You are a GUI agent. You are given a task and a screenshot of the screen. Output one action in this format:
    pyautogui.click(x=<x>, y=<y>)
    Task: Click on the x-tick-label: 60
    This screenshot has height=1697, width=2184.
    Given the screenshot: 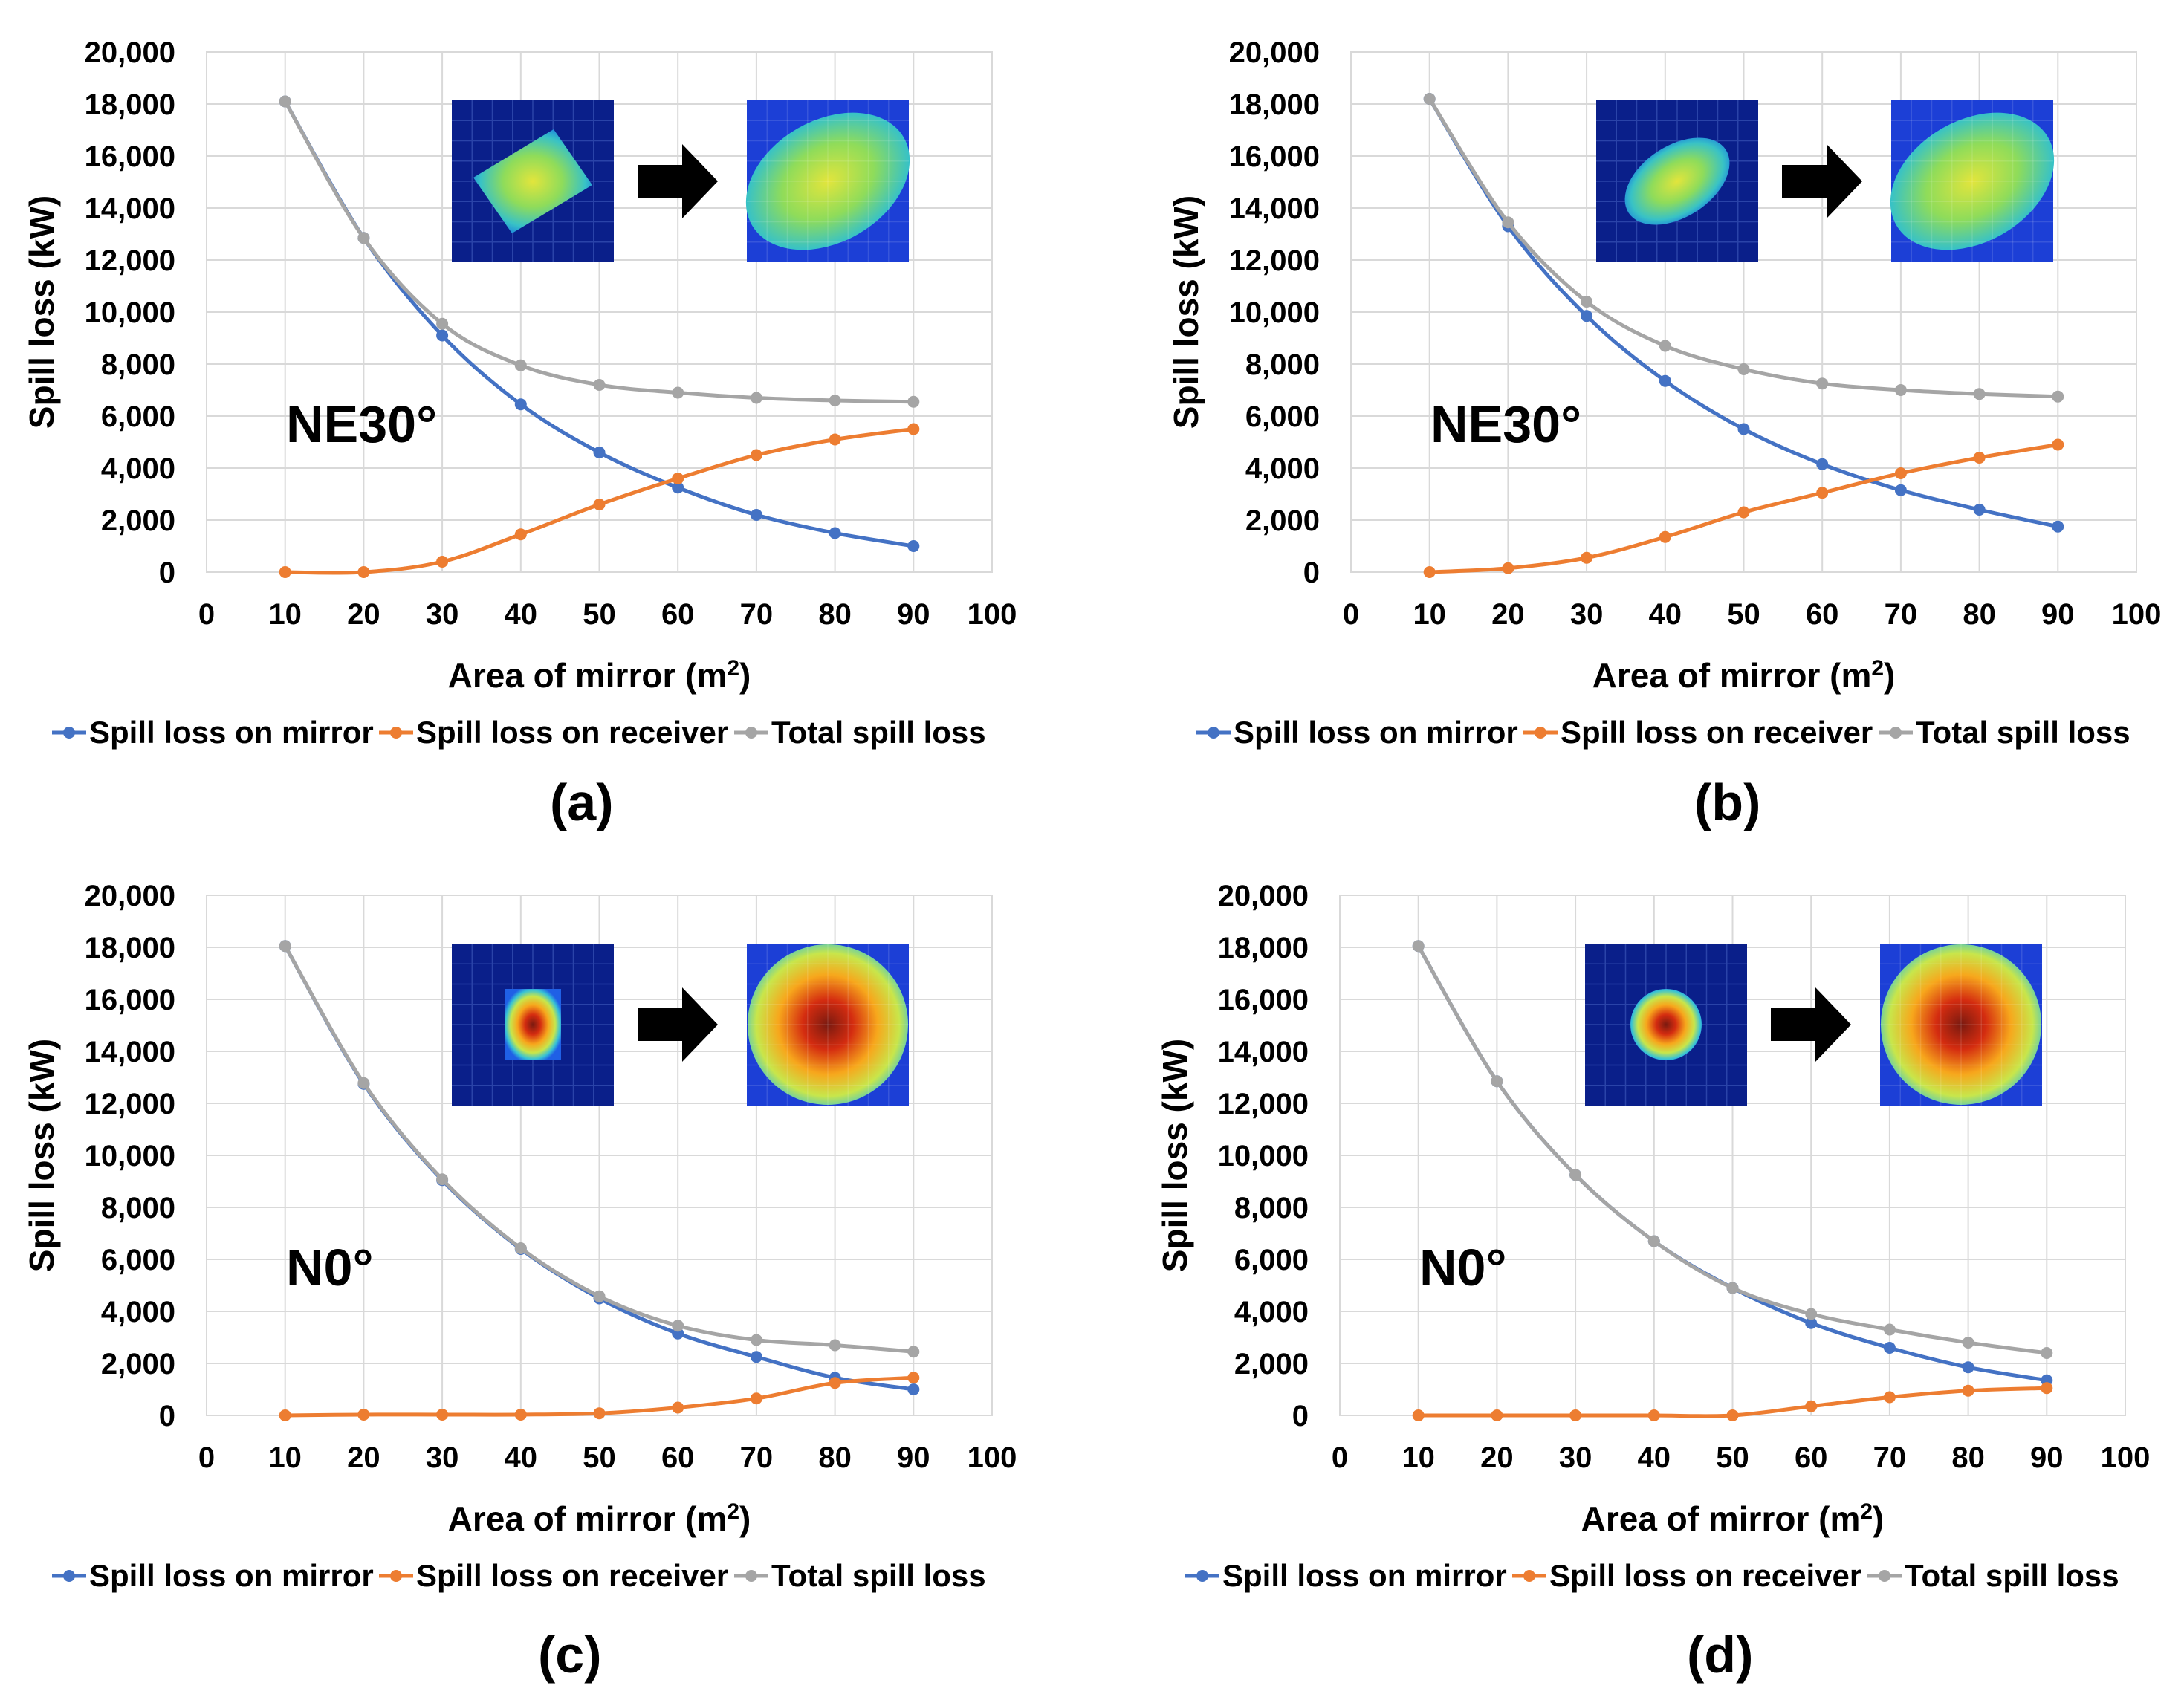 What is the action you would take?
    pyautogui.click(x=678, y=614)
    